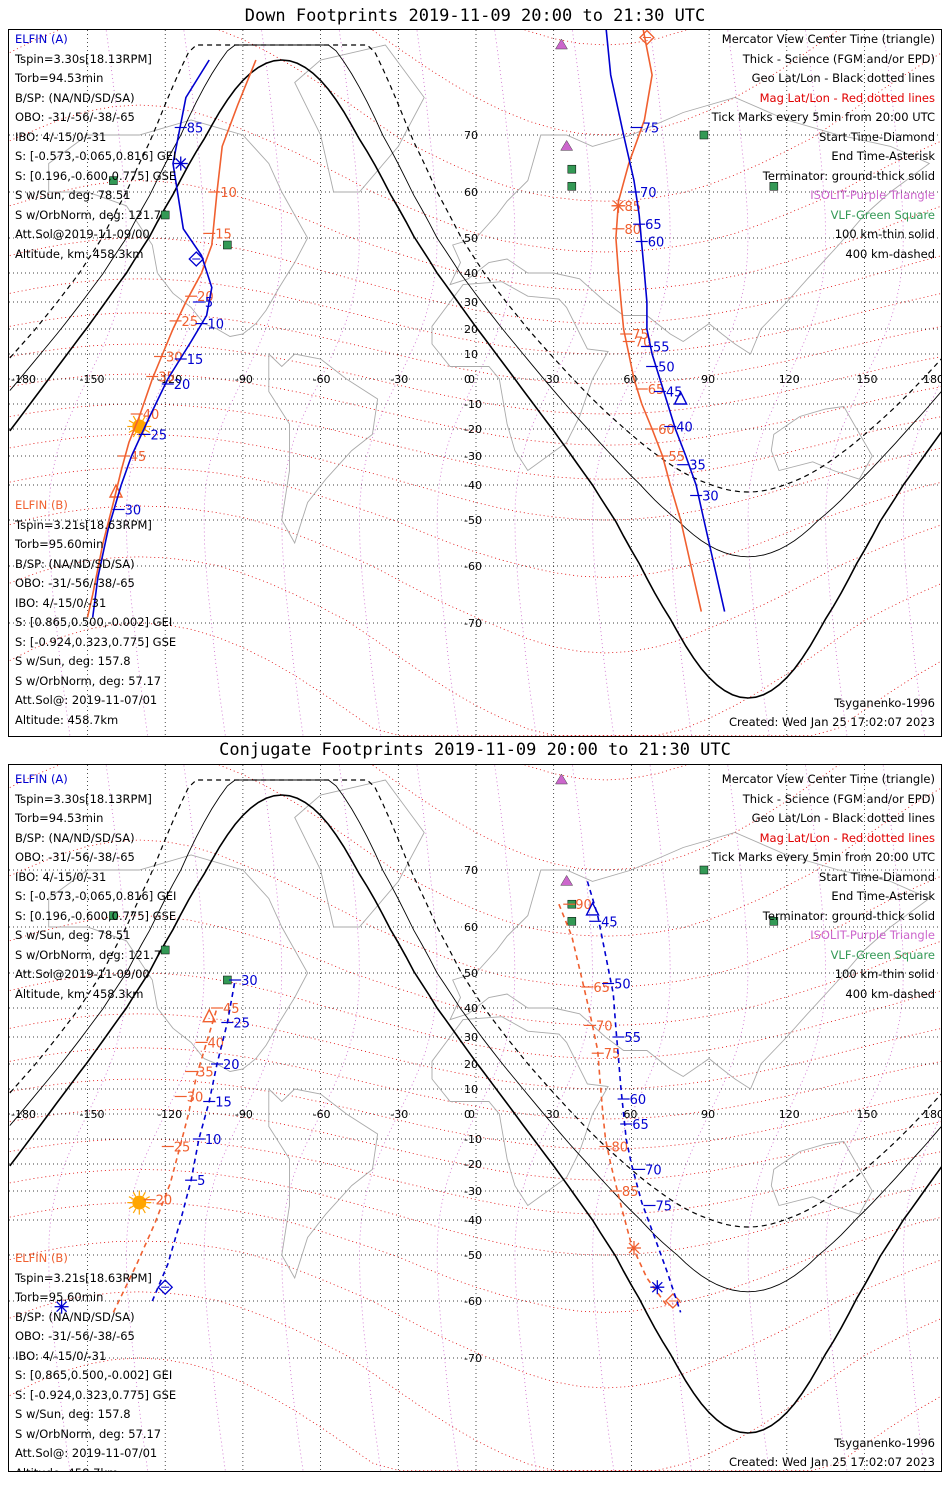 The width and height of the screenshot is (950, 1500). Describe the element at coordinates (665, 321) in the screenshot. I see `elfin-a-track-east-line` at that location.